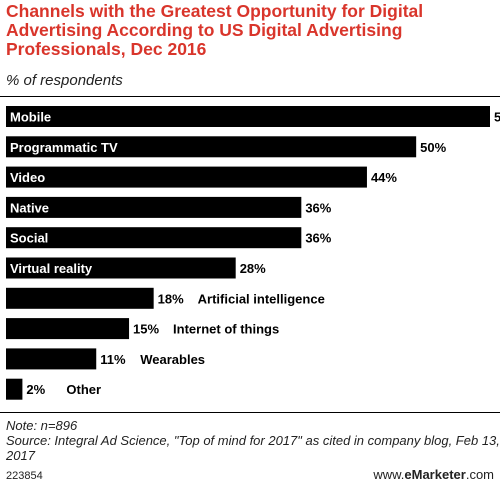 The width and height of the screenshot is (500, 490). I want to click on note-text: Note: n=896, so click(42, 425).